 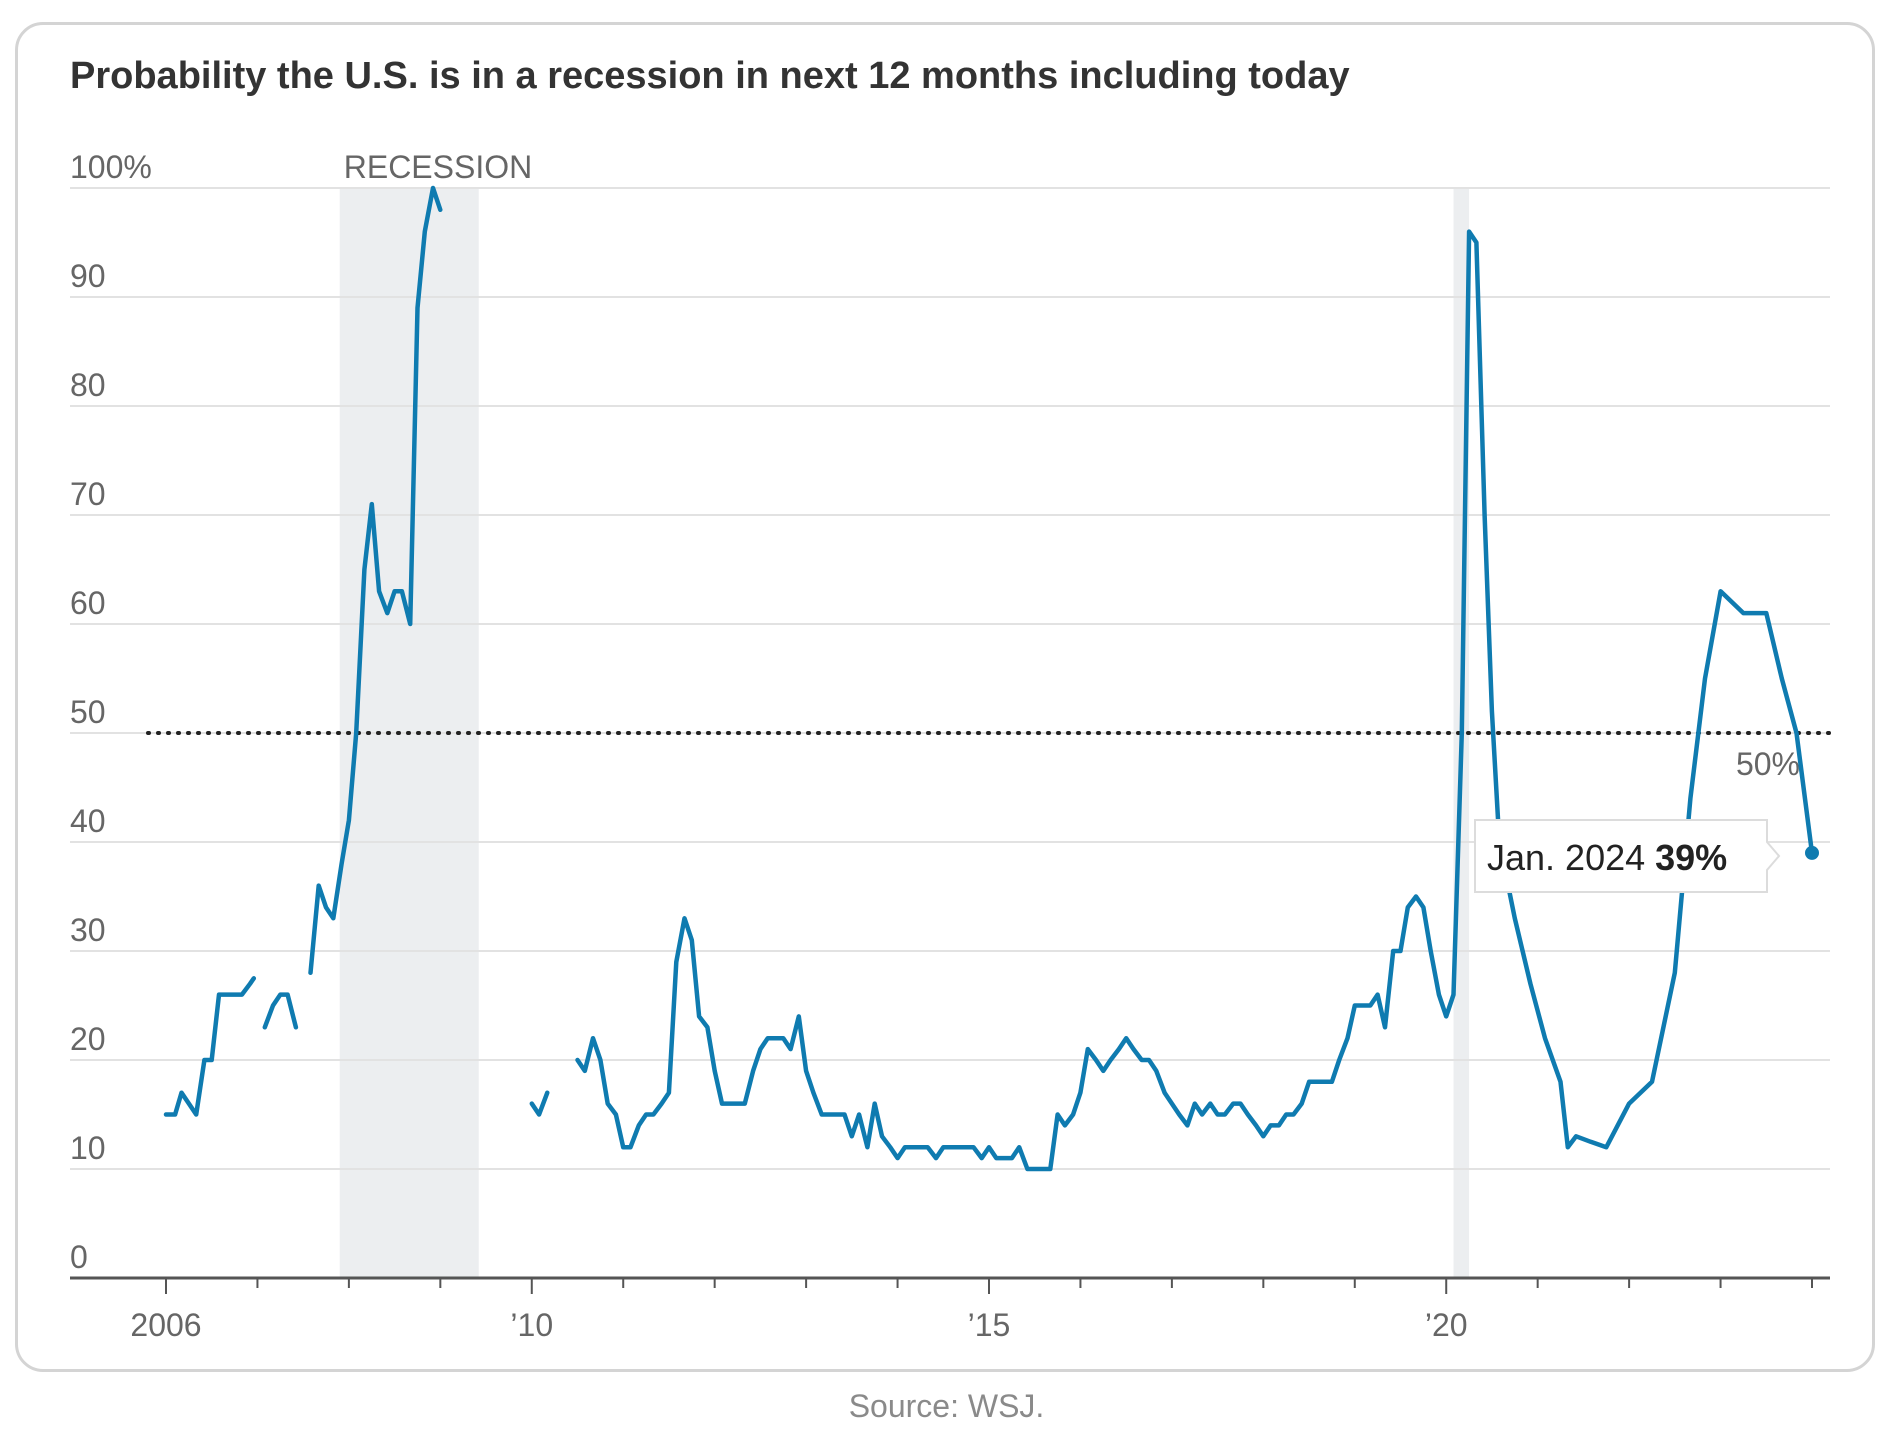 I want to click on source-note: Source: WSJ., so click(x=946, y=1406).